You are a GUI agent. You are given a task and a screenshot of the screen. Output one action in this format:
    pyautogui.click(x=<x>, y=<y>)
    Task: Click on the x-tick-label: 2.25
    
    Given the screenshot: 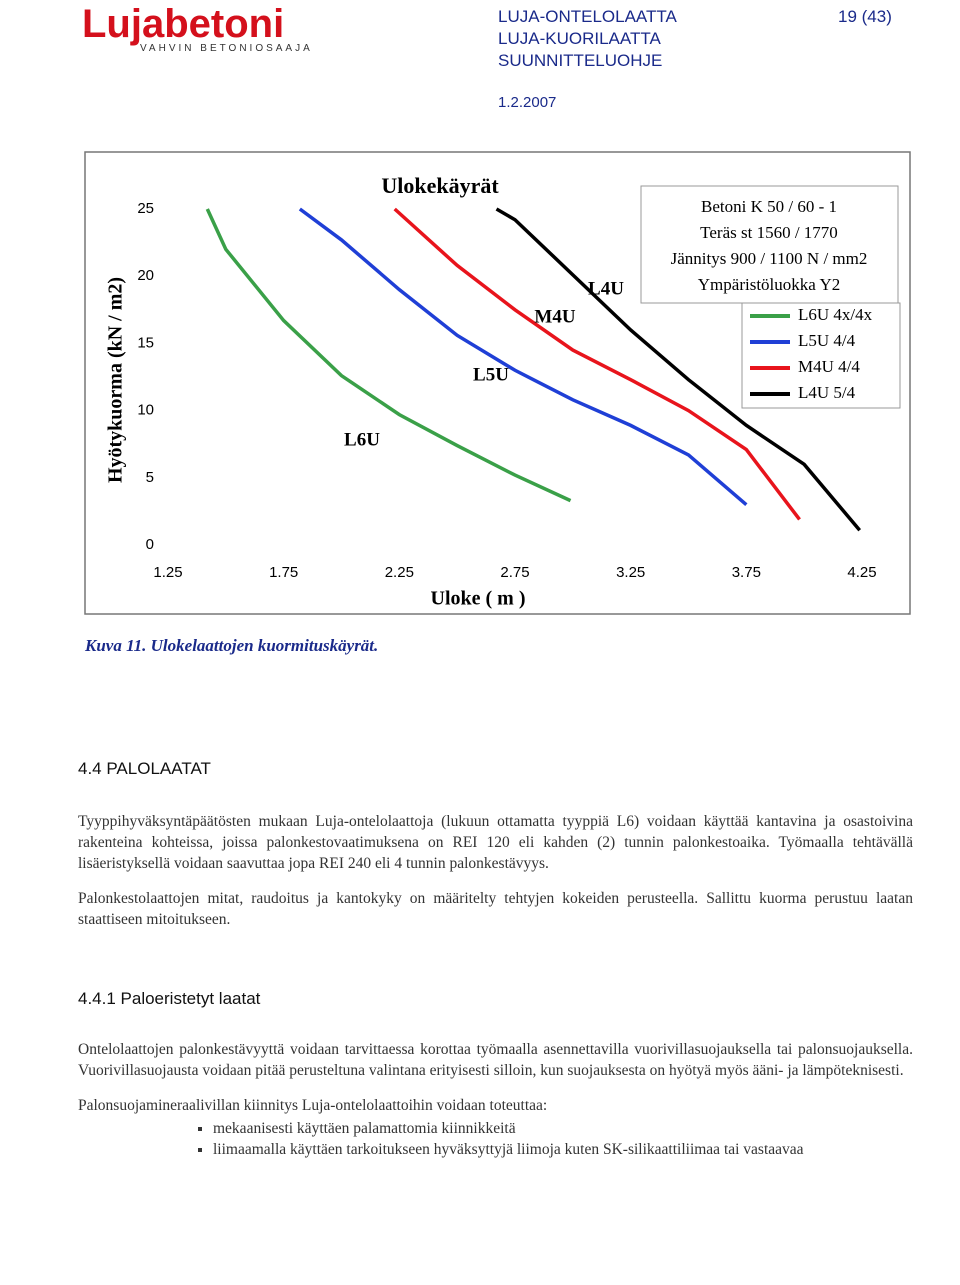 What is the action you would take?
    pyautogui.click(x=399, y=572)
    